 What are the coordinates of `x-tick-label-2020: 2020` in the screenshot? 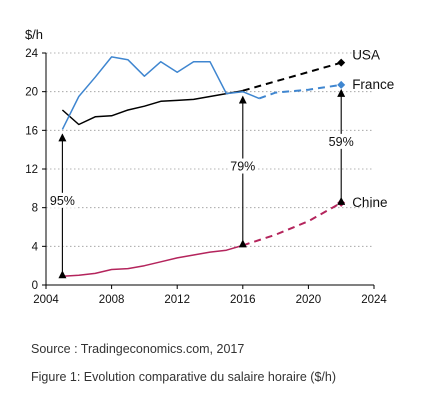 It's located at (309, 300).